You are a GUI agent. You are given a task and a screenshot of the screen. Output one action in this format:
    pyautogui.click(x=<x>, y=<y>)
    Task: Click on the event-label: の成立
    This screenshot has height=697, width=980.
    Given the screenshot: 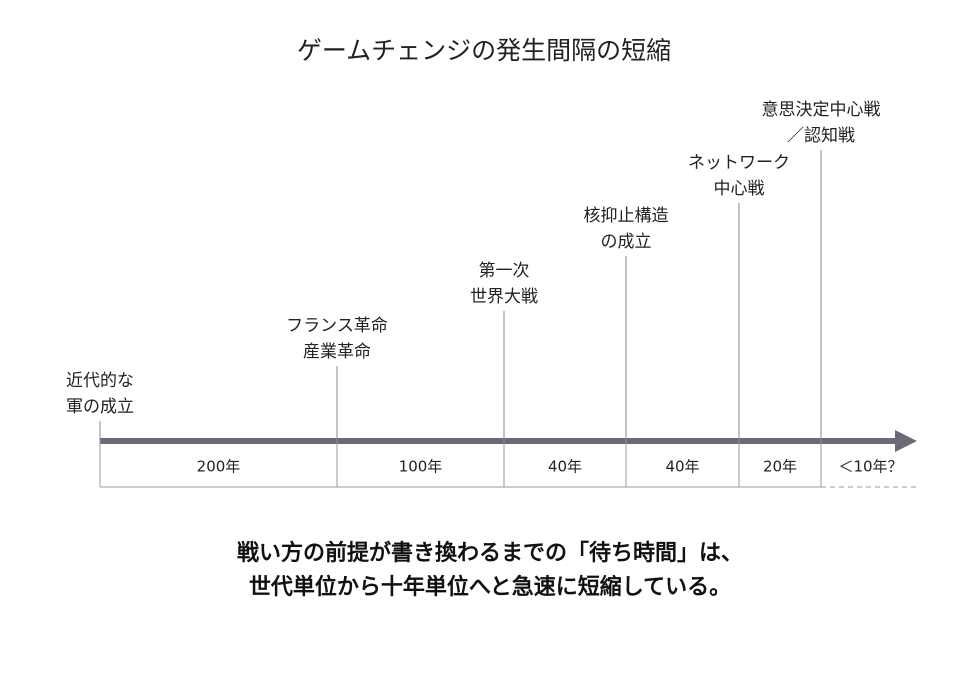 What is the action you would take?
    pyautogui.click(x=626, y=242)
    